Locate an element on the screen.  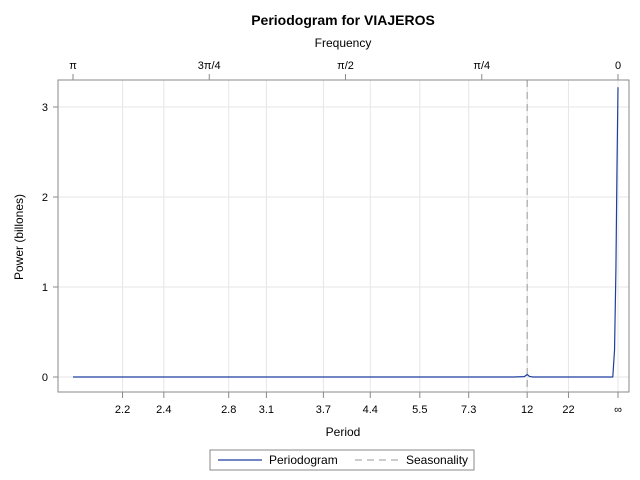
frequency-tick-label: 0 is located at coordinates (618, 66).